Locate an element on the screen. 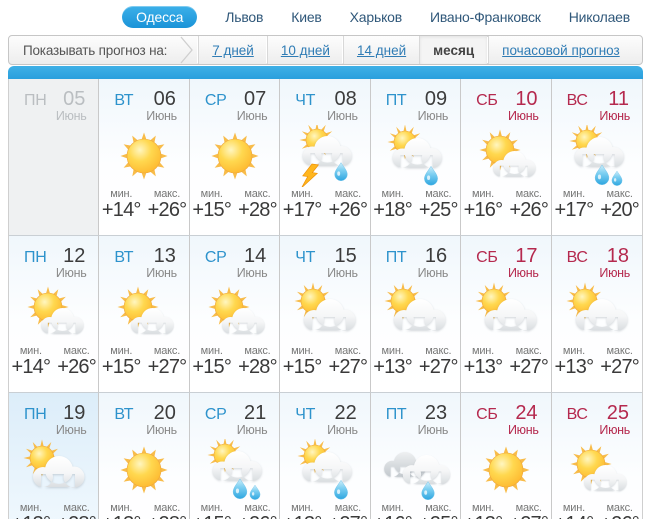  min-column: мин. +14° is located at coordinates (122, 204).